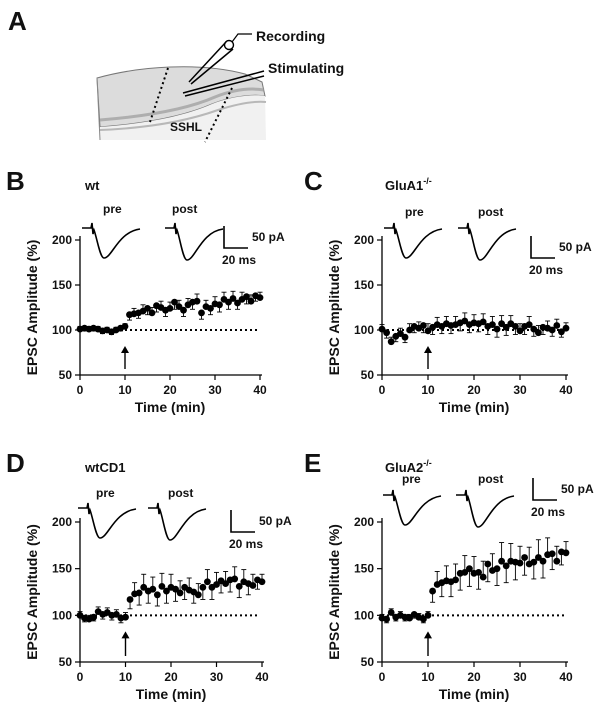 This screenshot has height=720, width=600. I want to click on recording-electrode, so click(220, 59).